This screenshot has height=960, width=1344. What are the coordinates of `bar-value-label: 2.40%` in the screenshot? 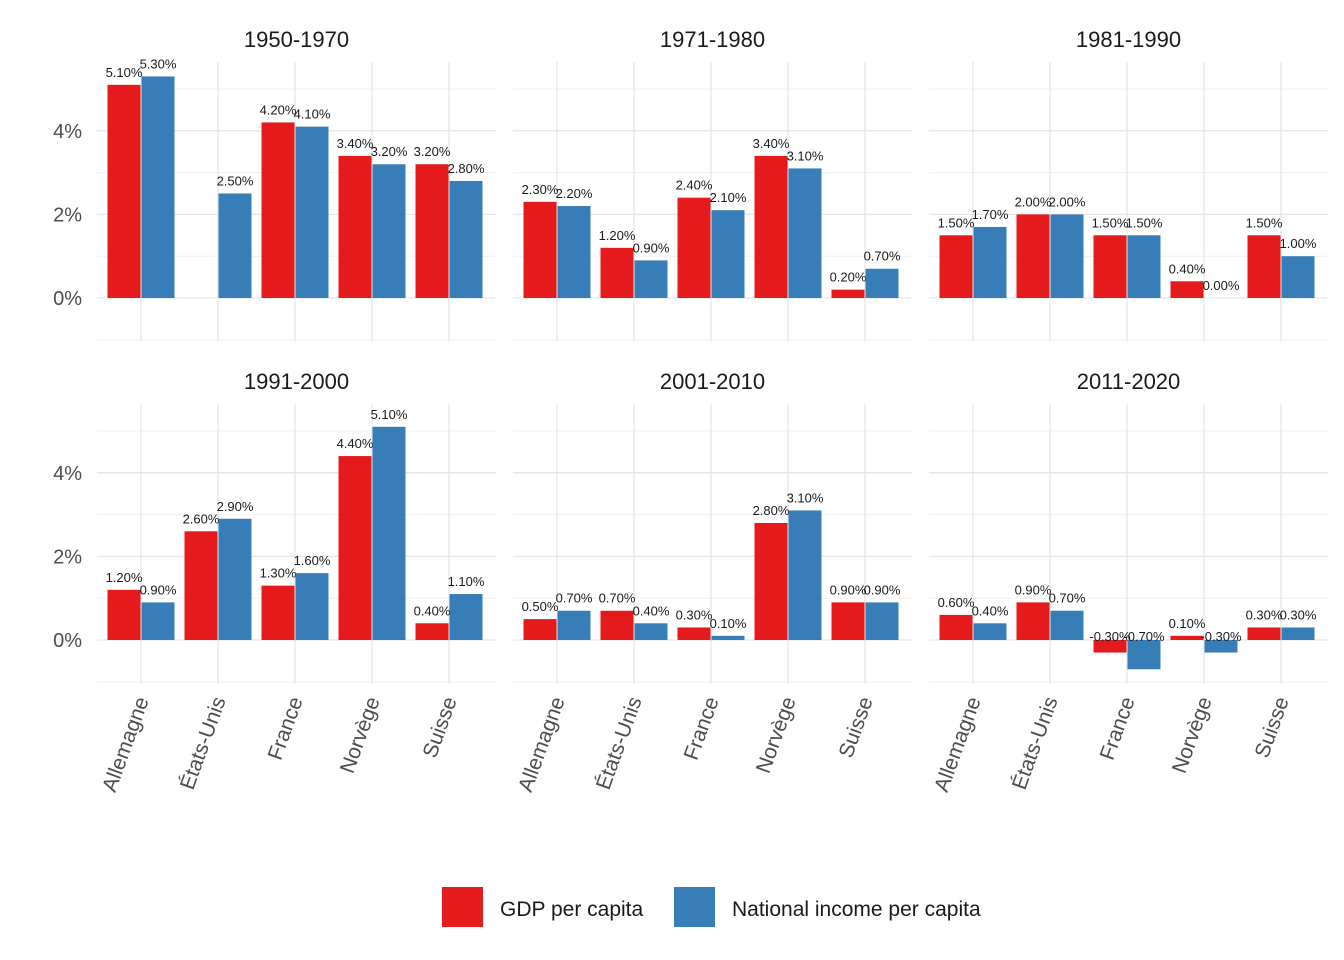 It's located at (694, 185).